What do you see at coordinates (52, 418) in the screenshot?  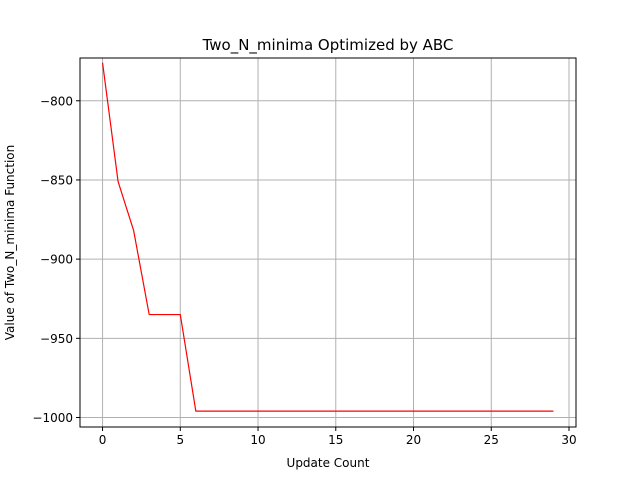 I see `y-tick-label: −1000` at bounding box center [52, 418].